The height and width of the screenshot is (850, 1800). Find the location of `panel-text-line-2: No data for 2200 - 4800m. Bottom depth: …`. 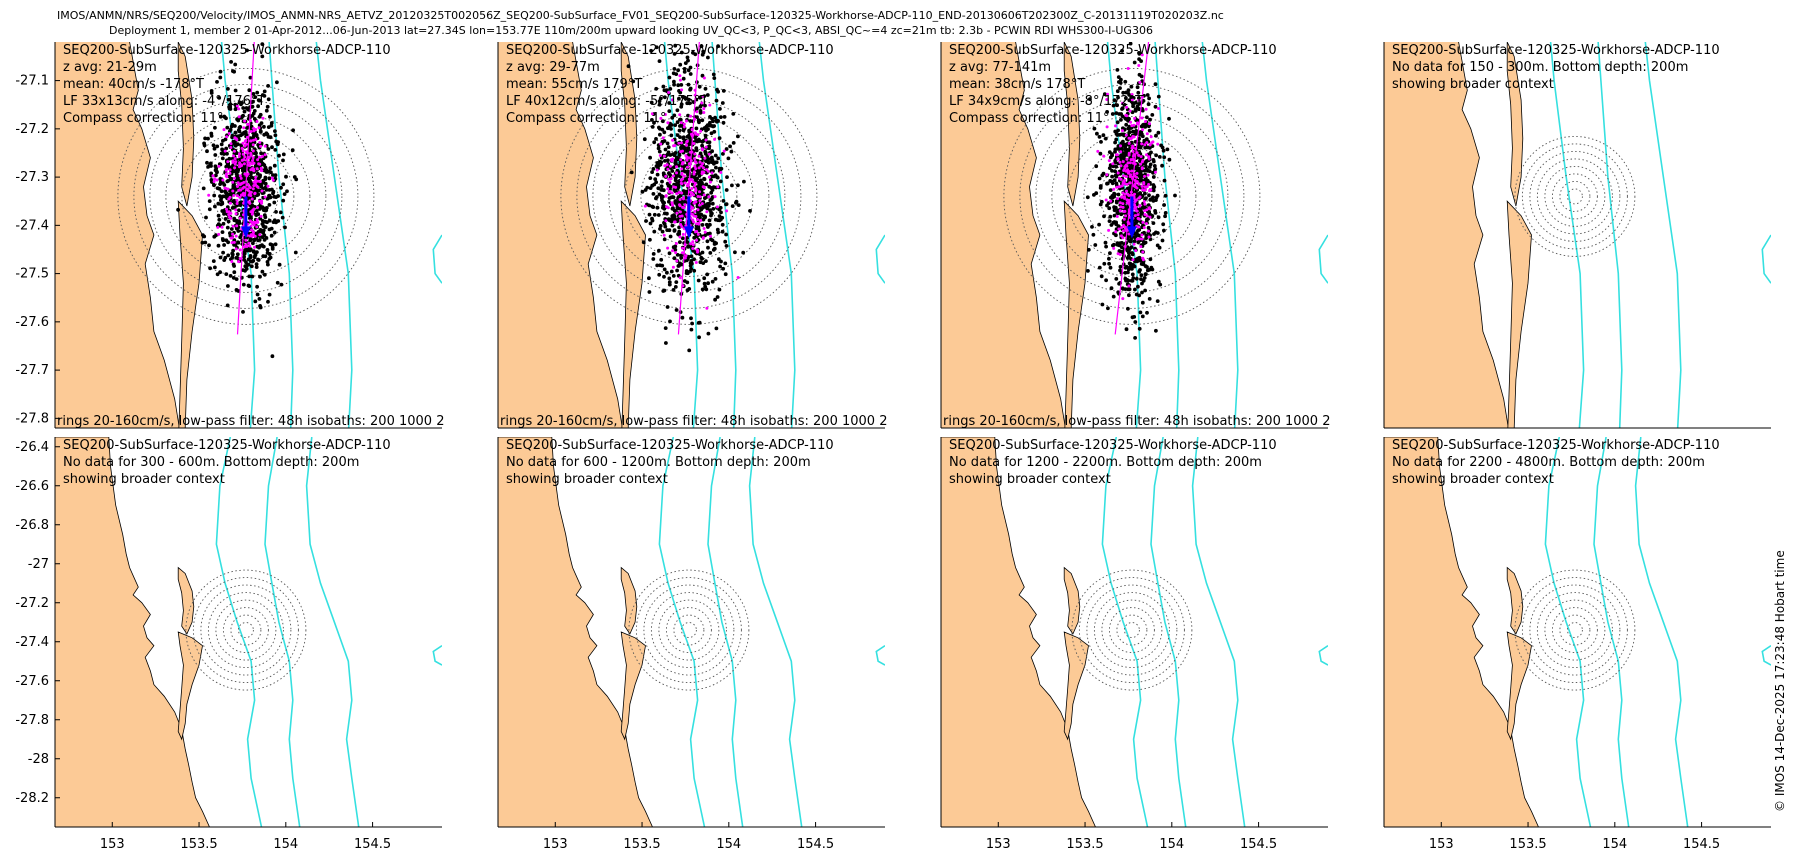

panel-text-line-2: No data for 2200 - 4800m. Bottom depth: … is located at coordinates (1548, 462).